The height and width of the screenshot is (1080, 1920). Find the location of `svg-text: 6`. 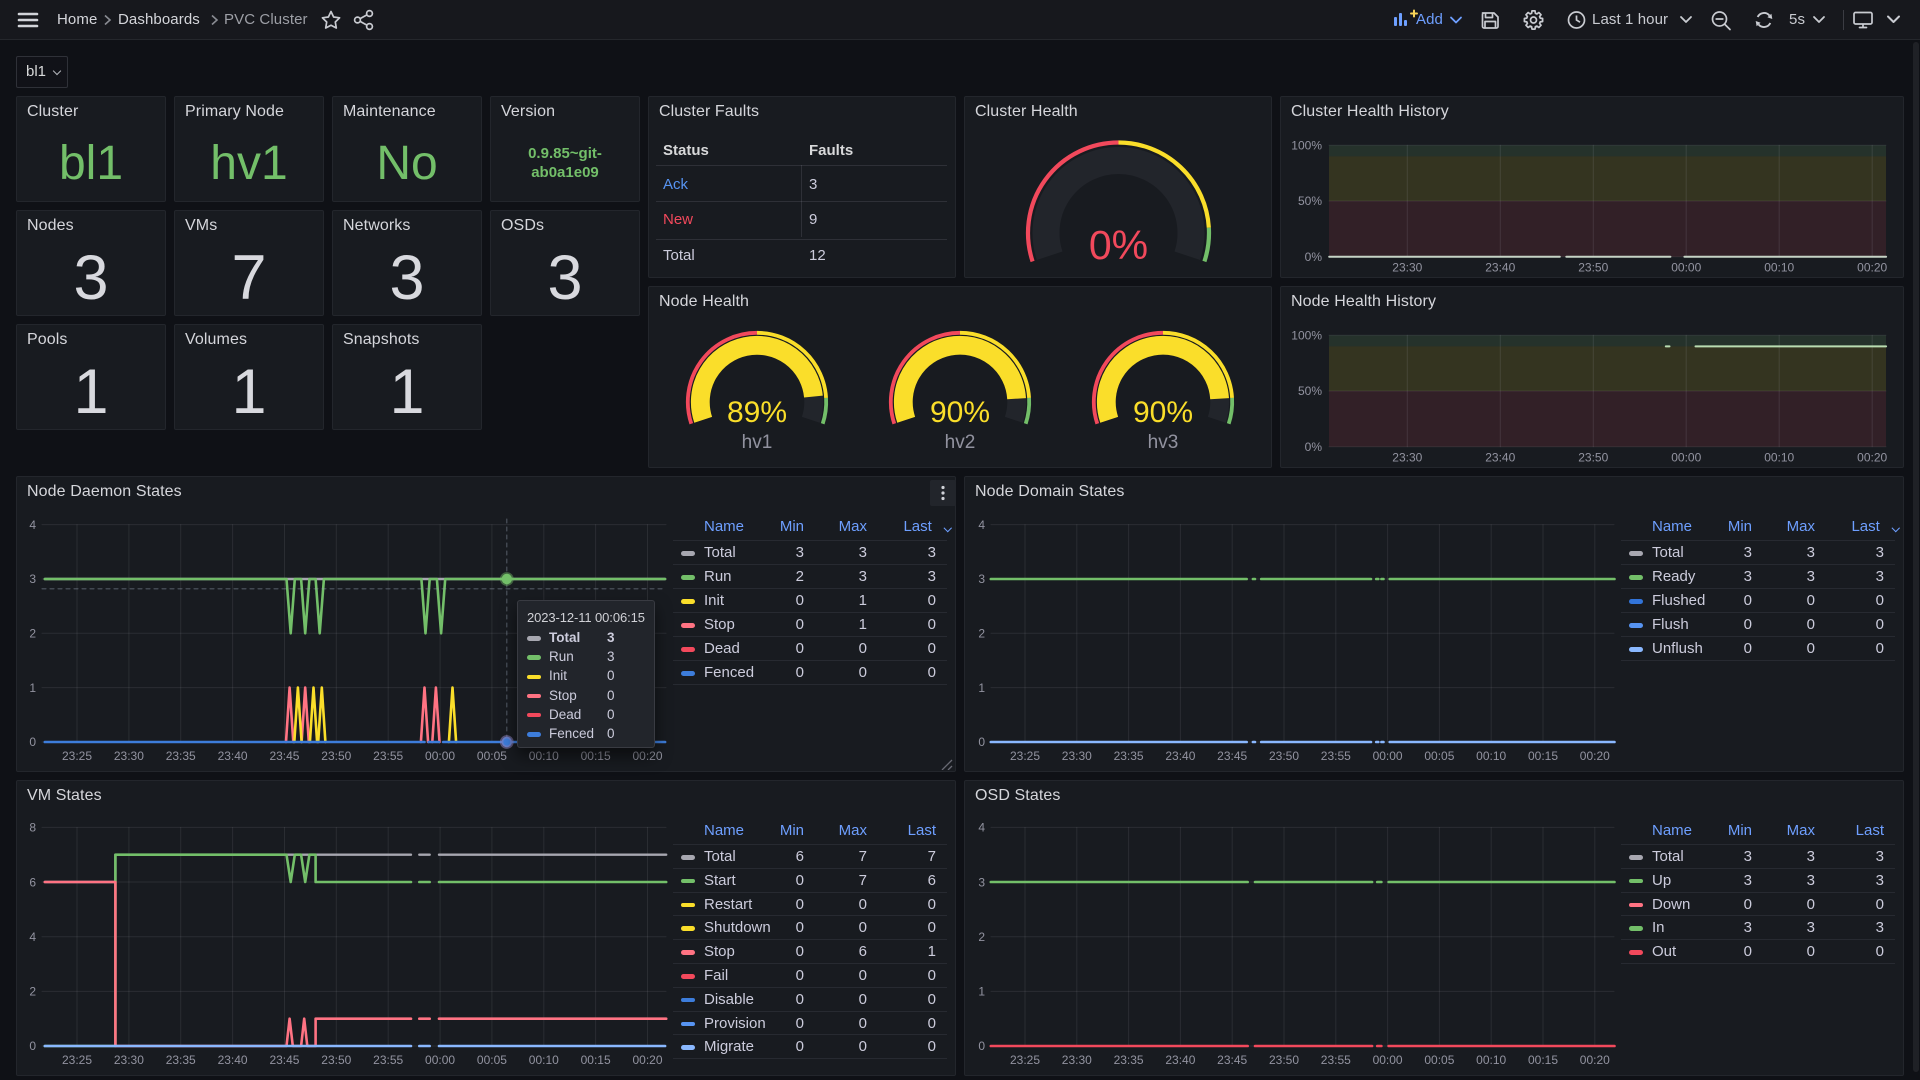

svg-text: 6 is located at coordinates (32, 882).